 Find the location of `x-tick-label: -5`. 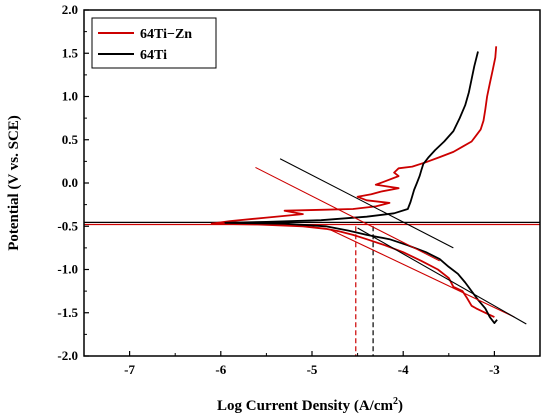

x-tick-label: -5 is located at coordinates (312, 369).